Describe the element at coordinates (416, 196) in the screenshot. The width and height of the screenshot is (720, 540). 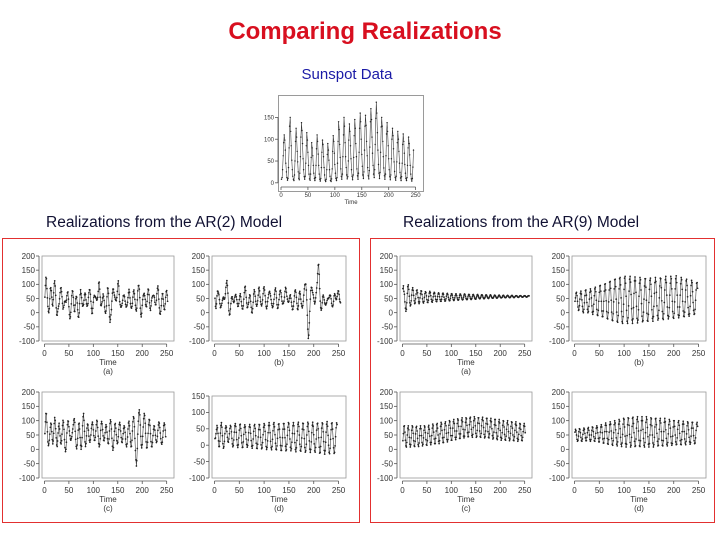
I see `x-tick-label: 250` at that location.